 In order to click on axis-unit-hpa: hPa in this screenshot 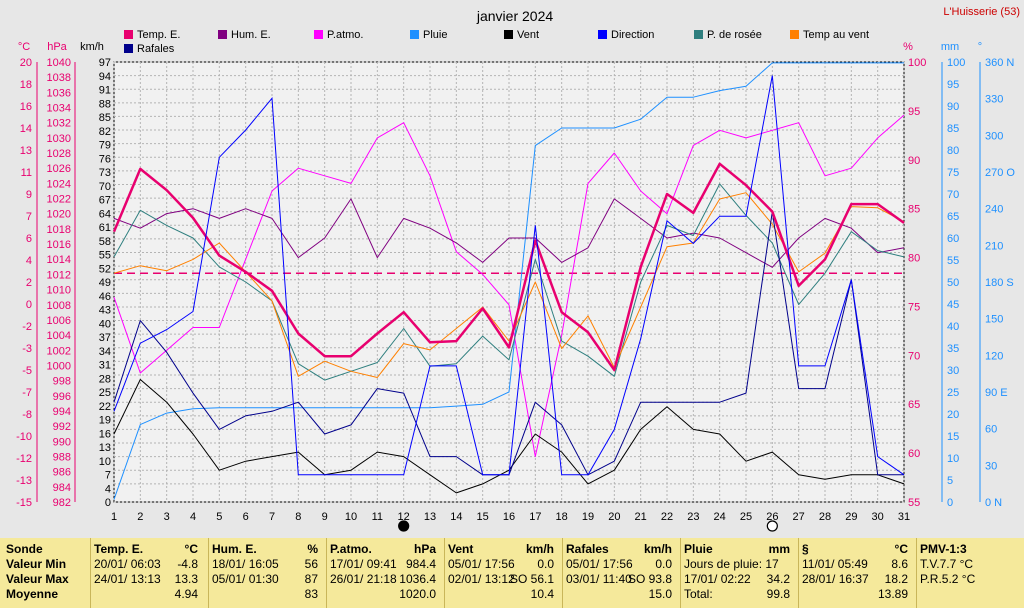, I will do `click(57, 47)`.